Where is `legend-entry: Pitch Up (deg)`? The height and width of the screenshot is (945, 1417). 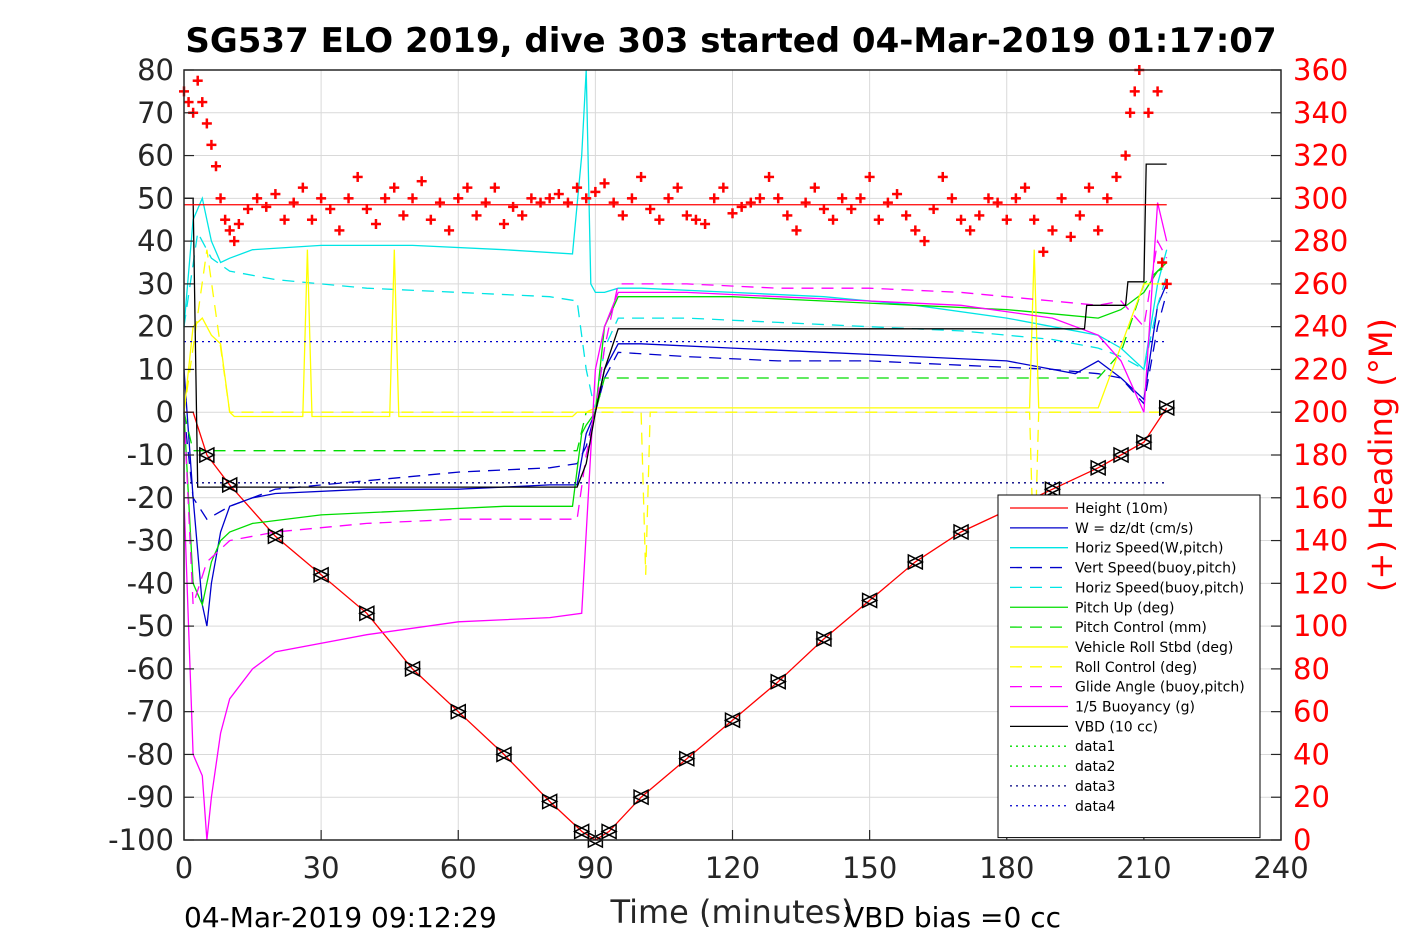 legend-entry: Pitch Up (deg) is located at coordinates (1092, 608).